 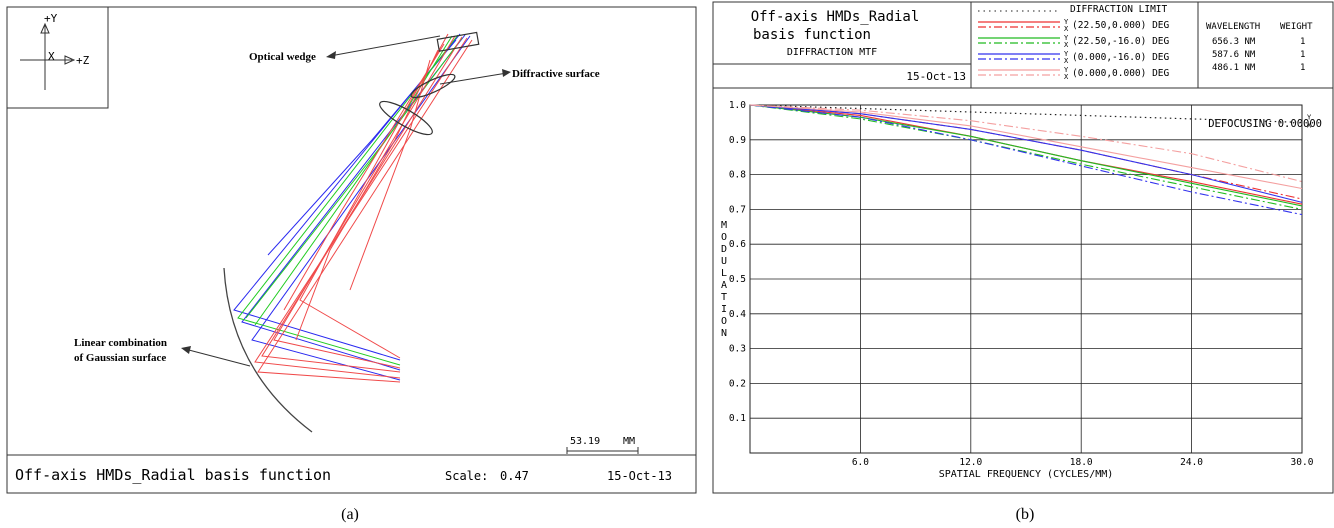 What do you see at coordinates (585, 441) in the screenshot?
I see `scale-bar-value: 53.19` at bounding box center [585, 441].